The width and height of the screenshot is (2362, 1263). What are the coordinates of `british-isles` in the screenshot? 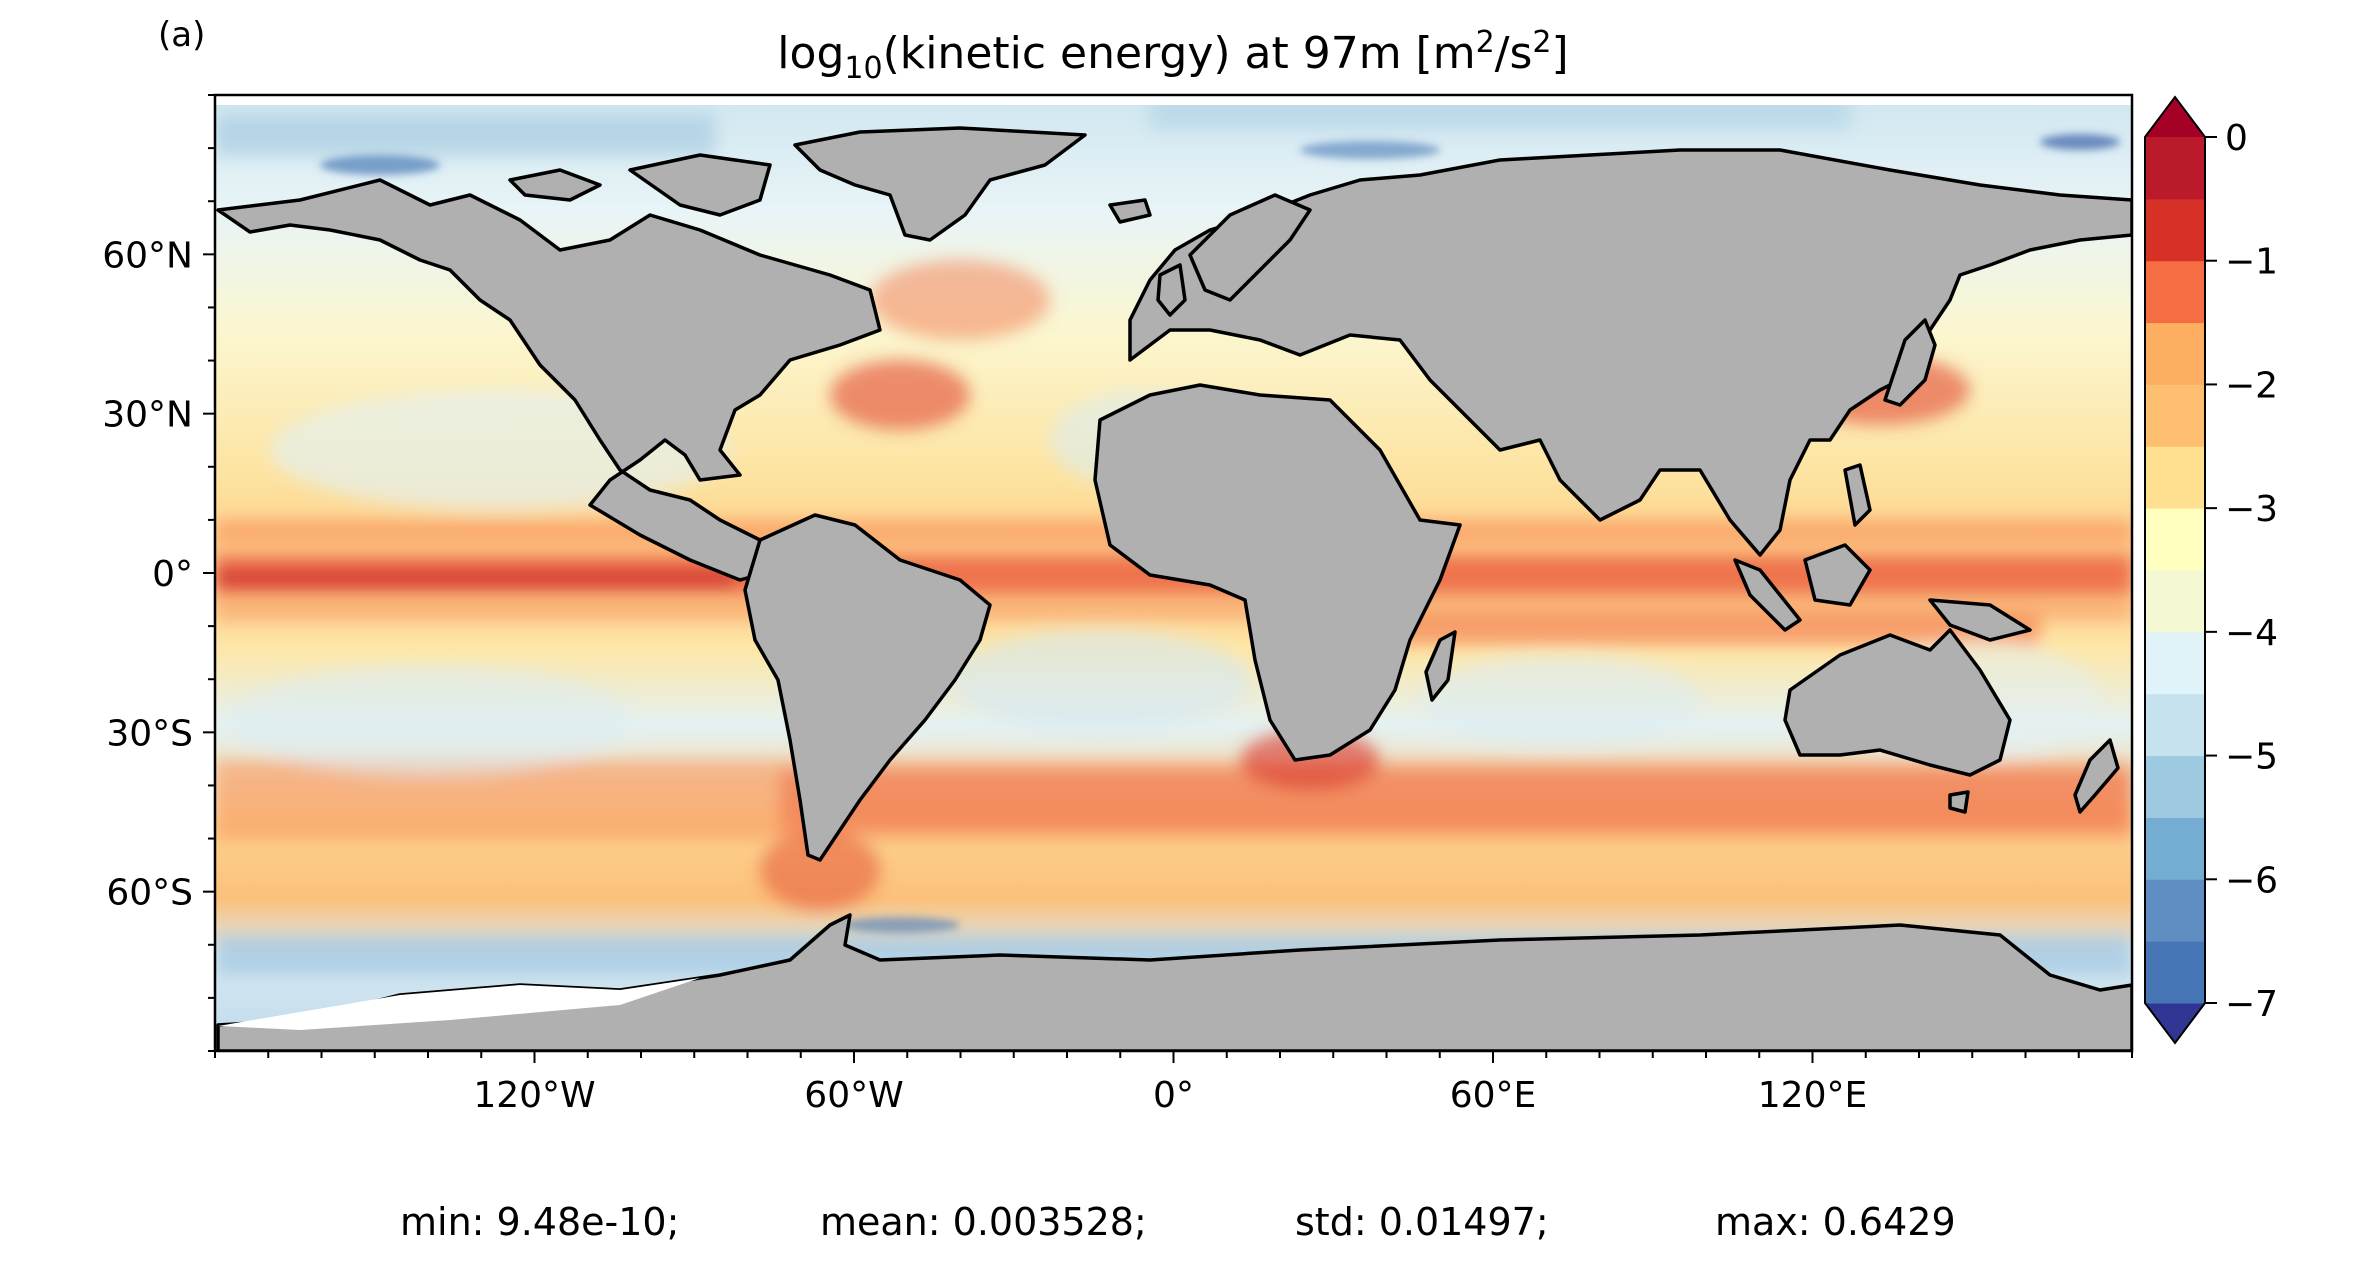 It's located at (1171, 290).